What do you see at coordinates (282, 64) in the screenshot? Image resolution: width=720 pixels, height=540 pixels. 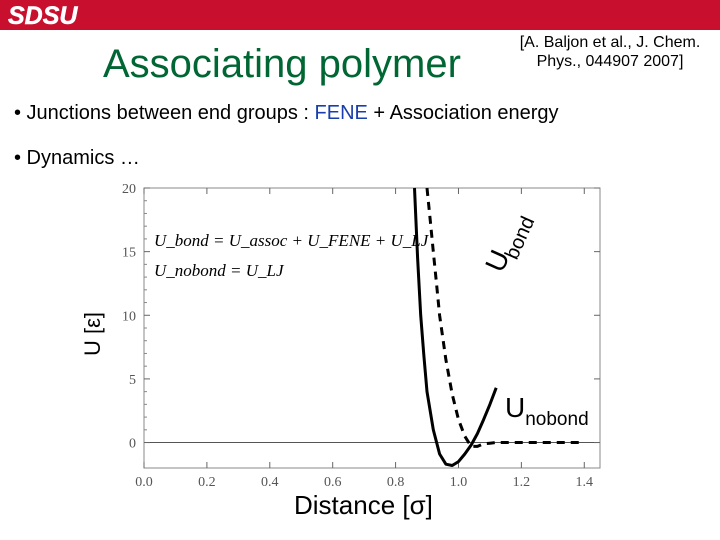 I see `slide-title: Associating polymer` at bounding box center [282, 64].